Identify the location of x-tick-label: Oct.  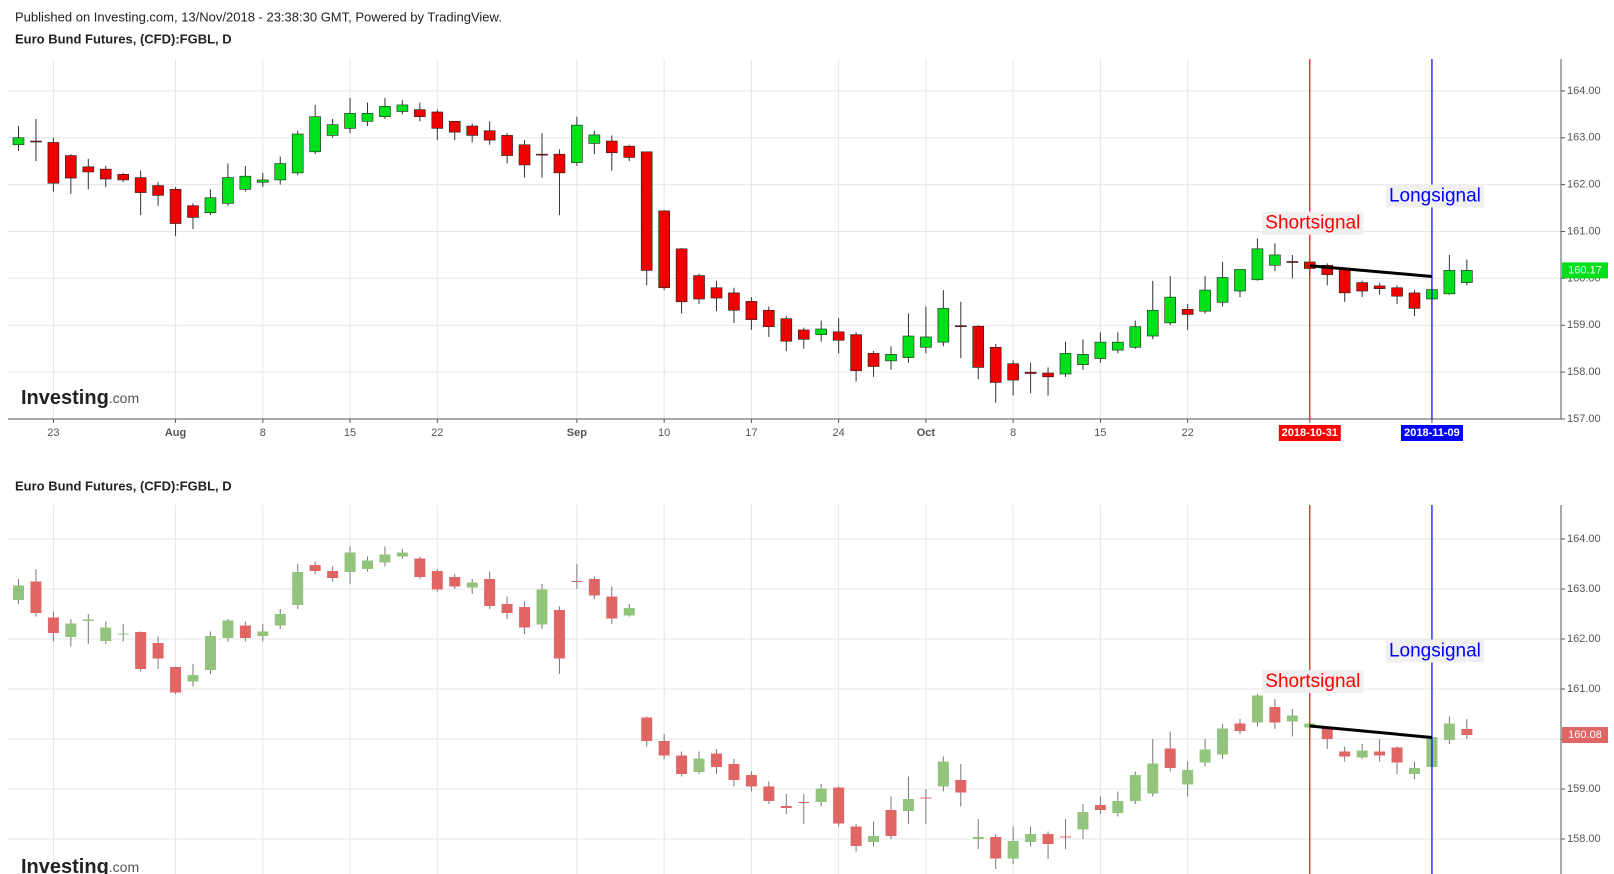
(926, 433).